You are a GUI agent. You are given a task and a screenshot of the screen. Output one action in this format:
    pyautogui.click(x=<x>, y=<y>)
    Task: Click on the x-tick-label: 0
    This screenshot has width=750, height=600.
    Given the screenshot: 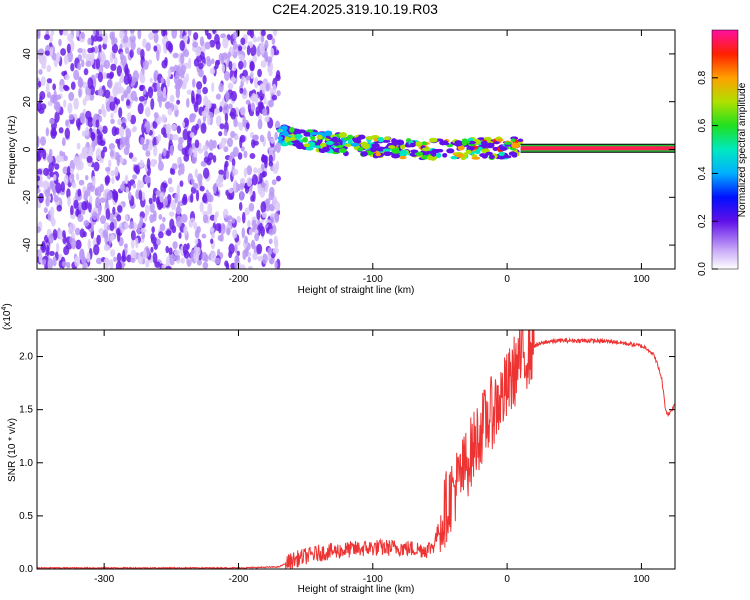 What is the action you would take?
    pyautogui.click(x=507, y=279)
    